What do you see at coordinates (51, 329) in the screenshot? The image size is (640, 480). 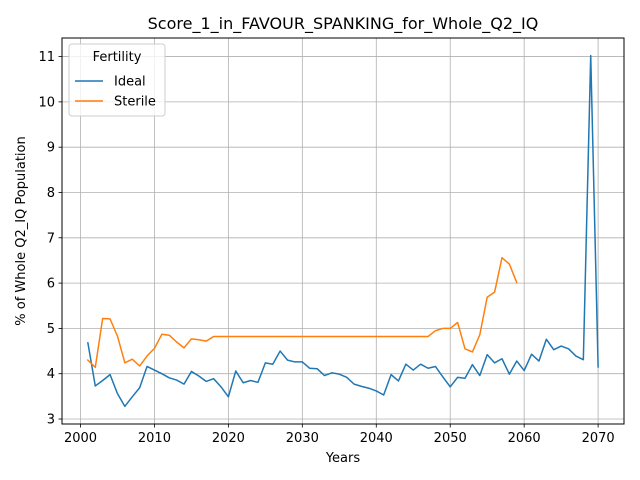 I see `y-tick-label: 5` at bounding box center [51, 329].